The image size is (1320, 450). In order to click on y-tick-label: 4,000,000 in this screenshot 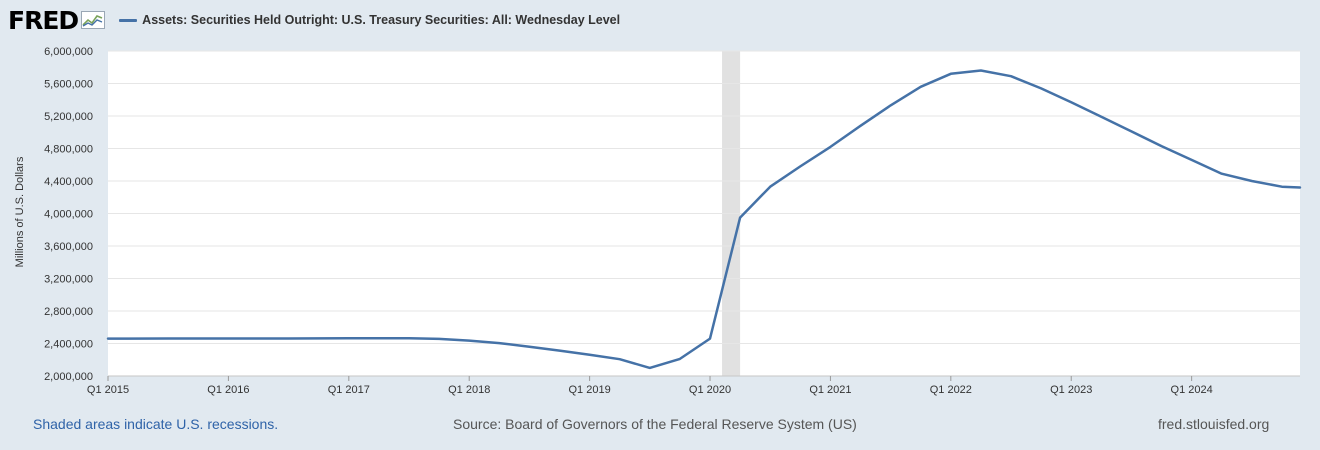, I will do `click(68, 215)`.